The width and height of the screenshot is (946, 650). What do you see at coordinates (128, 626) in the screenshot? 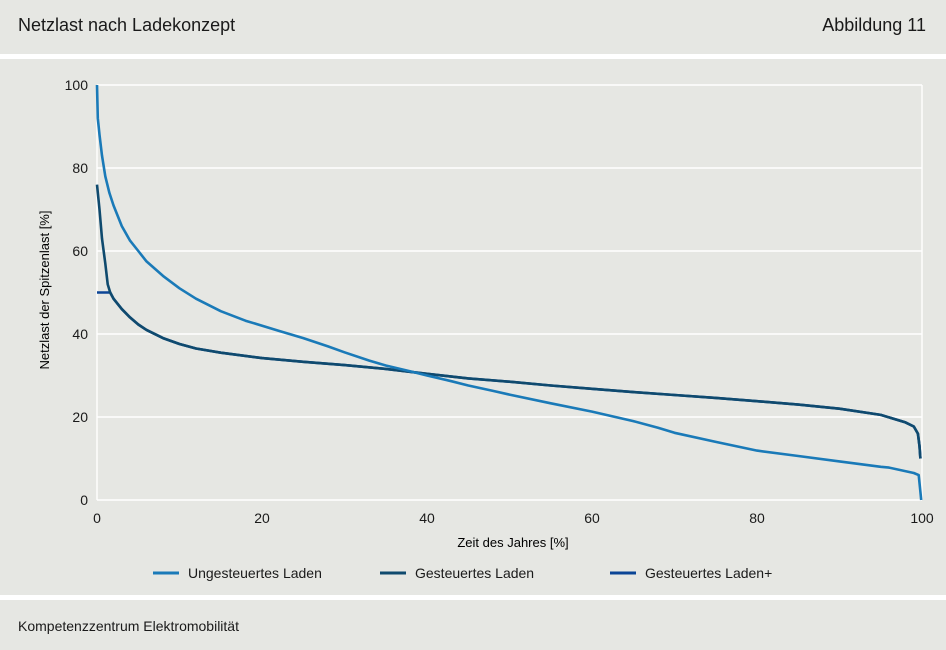
I see `source-label: Kompetenzzentrum Elektromobilität` at bounding box center [128, 626].